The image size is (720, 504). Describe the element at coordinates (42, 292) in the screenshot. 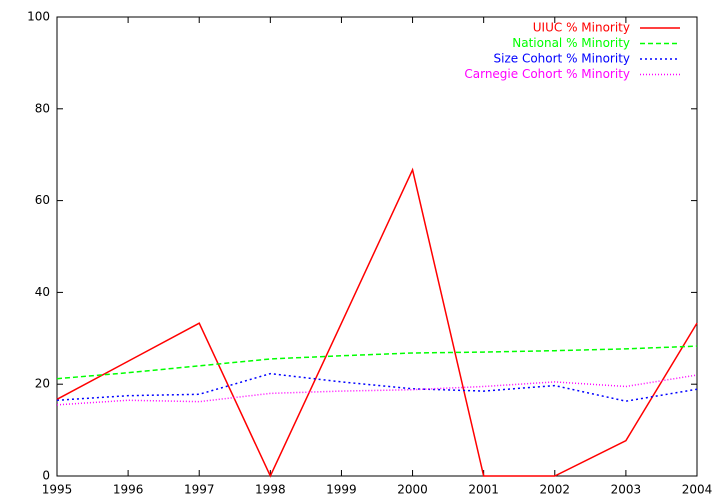

I see `y-tick-label: 40` at that location.